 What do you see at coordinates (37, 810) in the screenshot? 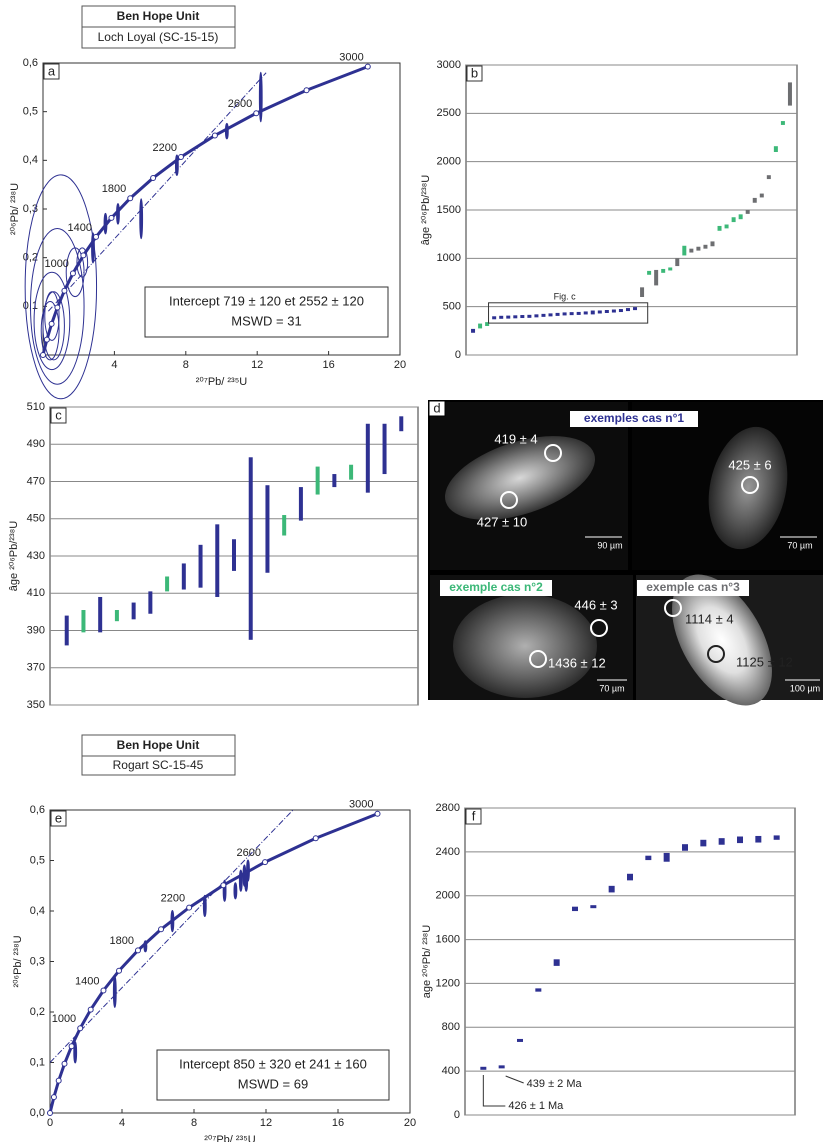
I see `y-tick-label: 0,6` at bounding box center [37, 810].